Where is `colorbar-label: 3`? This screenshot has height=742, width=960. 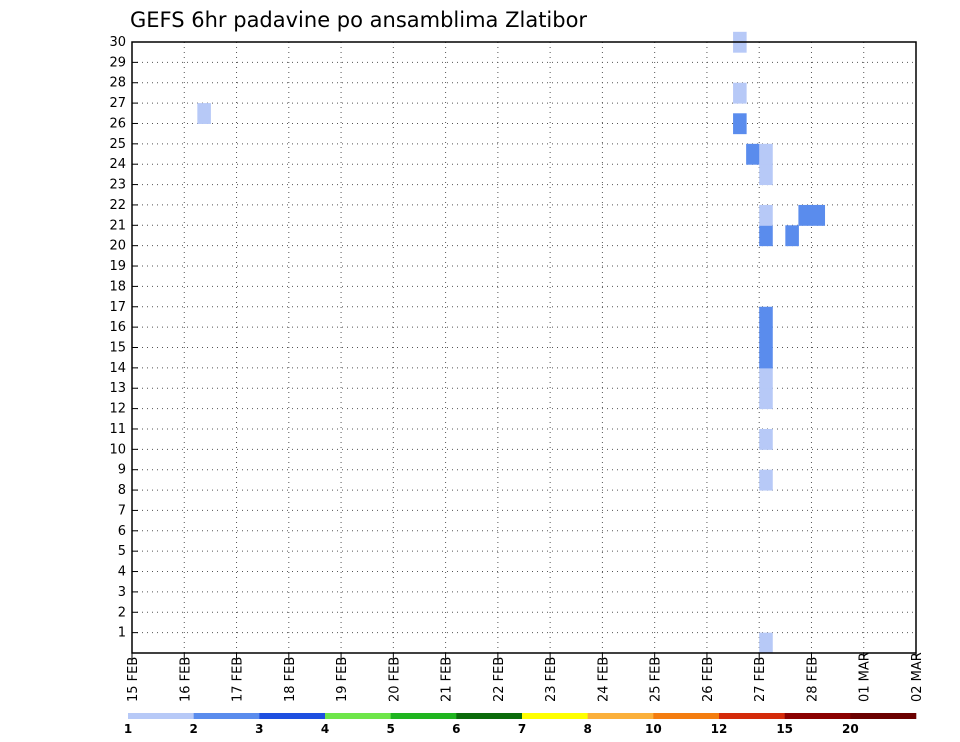 colorbar-label: 3 is located at coordinates (259, 729).